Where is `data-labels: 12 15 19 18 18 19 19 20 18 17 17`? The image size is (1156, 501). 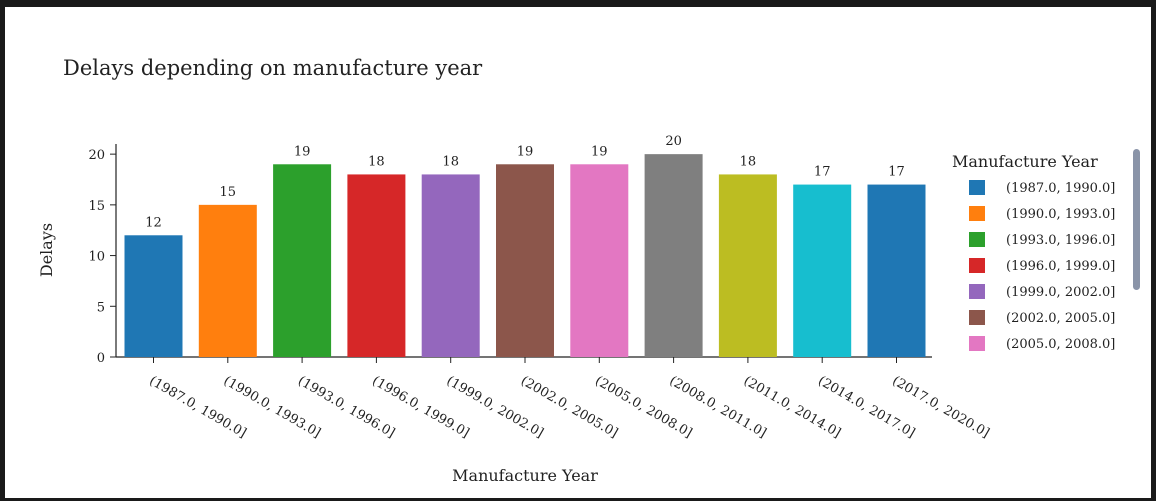
data-labels: 12 15 19 18 18 19 19 20 18 17 17 is located at coordinates (525, 182).